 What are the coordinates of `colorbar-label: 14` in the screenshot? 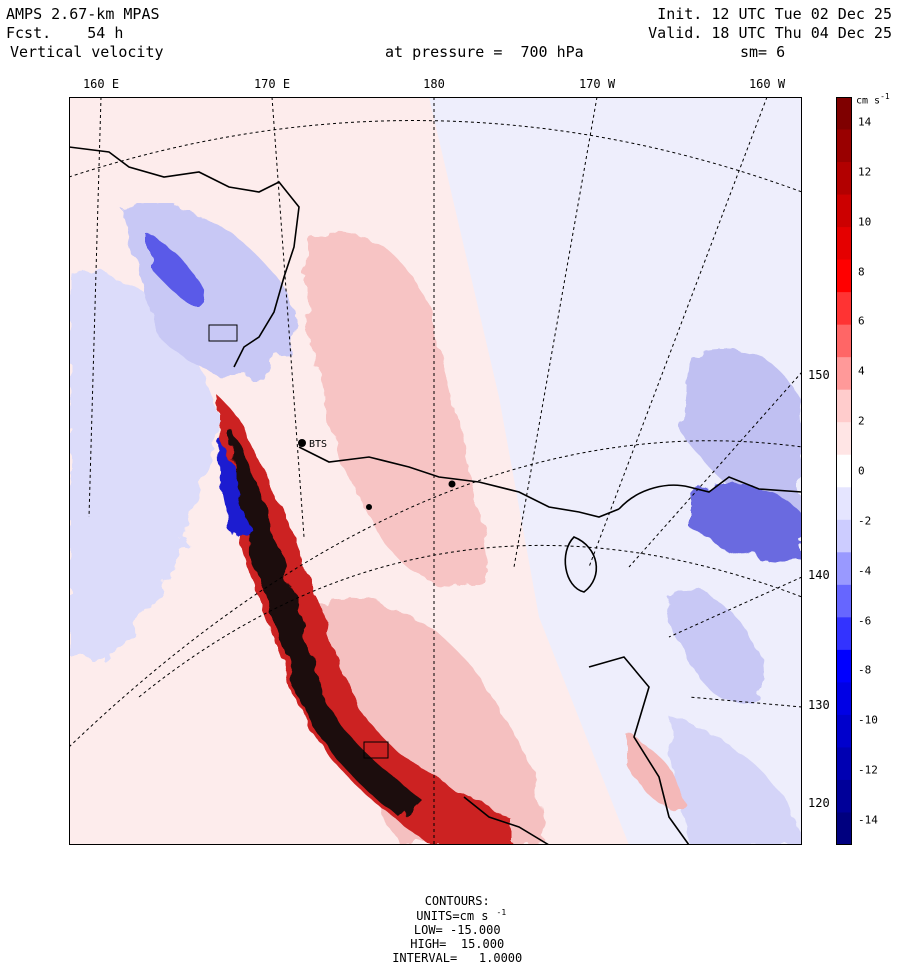 It's located at (865, 122).